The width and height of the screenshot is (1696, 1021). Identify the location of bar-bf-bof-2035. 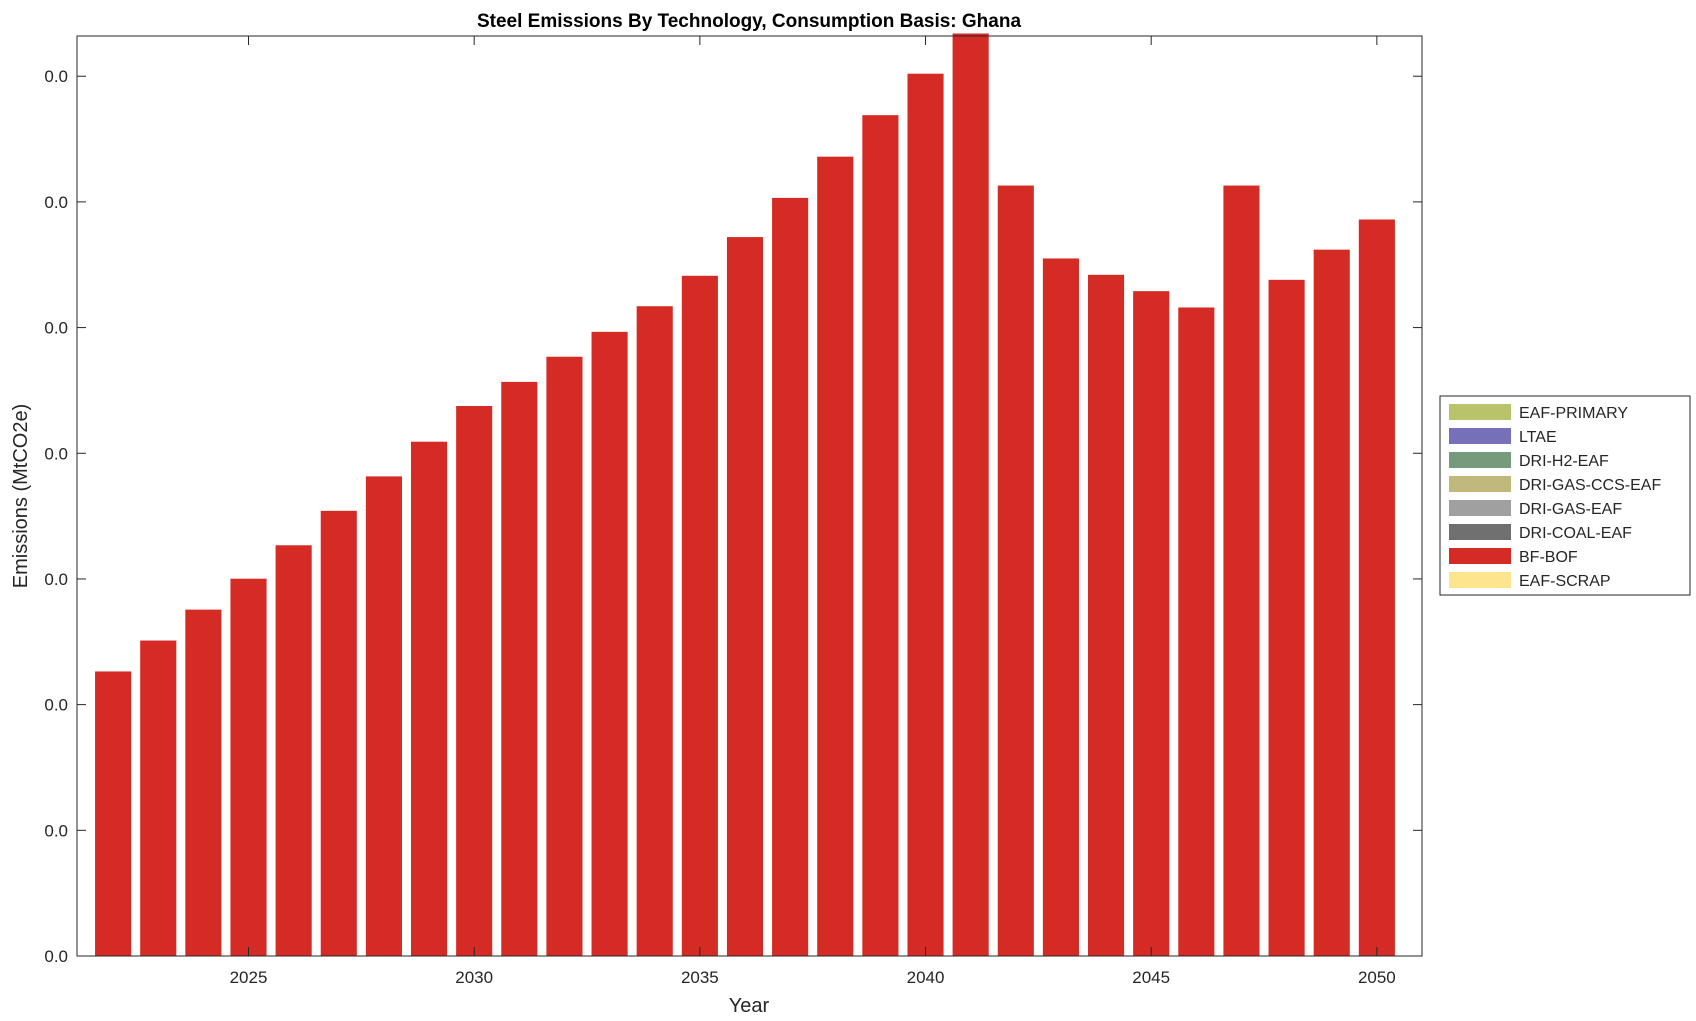
(699, 615).